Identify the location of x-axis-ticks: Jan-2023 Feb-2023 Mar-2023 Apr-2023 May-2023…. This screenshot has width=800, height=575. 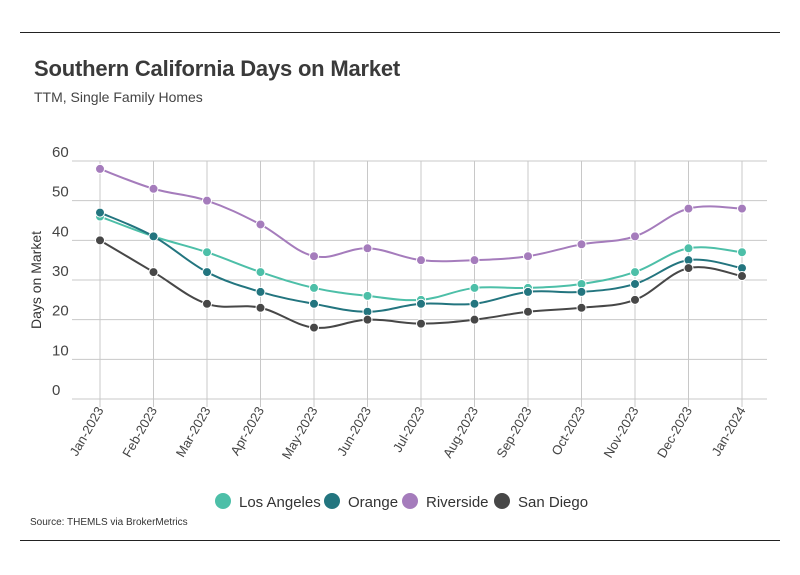
(407, 433).